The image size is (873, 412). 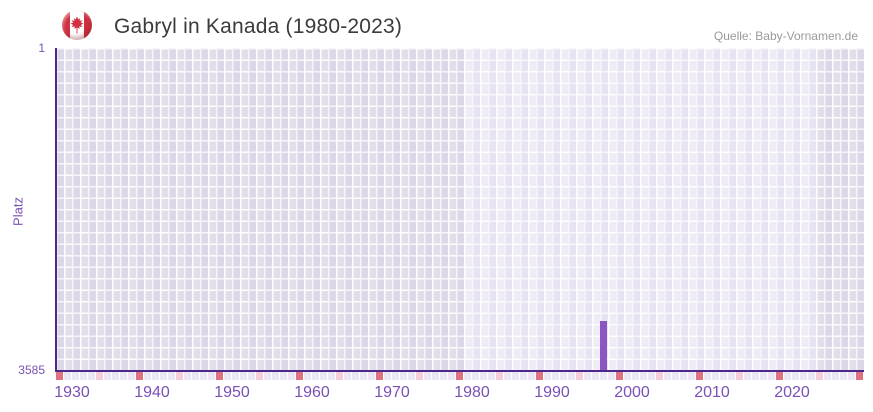 What do you see at coordinates (785, 36) in the screenshot?
I see `source-credit: Quelle: Baby-Vornamen.de` at bounding box center [785, 36].